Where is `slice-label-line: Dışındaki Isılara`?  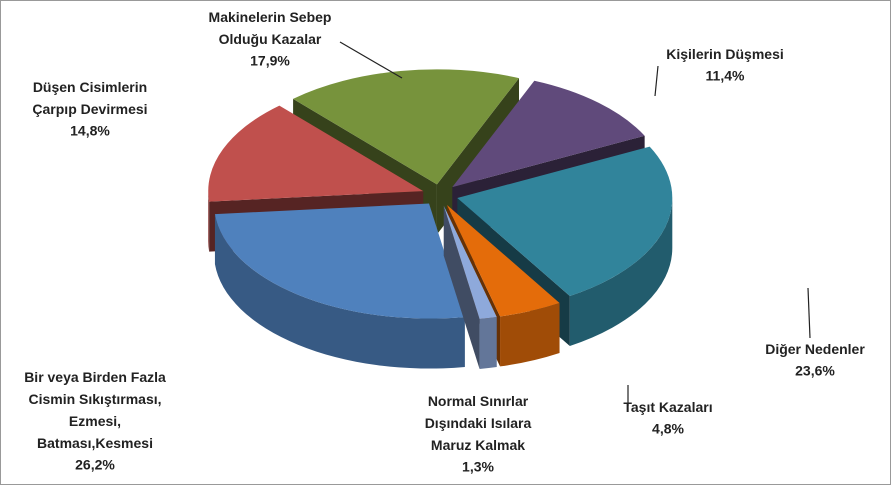 slice-label-line: Dışındaki Isılara is located at coordinates (478, 423).